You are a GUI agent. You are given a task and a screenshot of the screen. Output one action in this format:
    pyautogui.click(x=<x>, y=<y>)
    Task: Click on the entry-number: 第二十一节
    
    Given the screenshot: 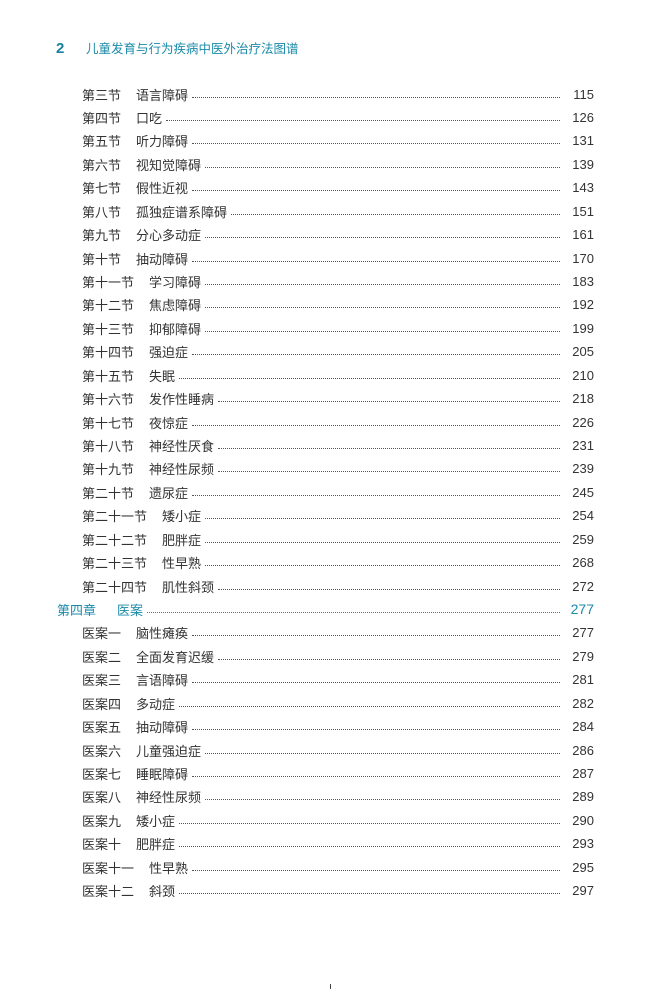 What is the action you would take?
    pyautogui.click(x=115, y=518)
    